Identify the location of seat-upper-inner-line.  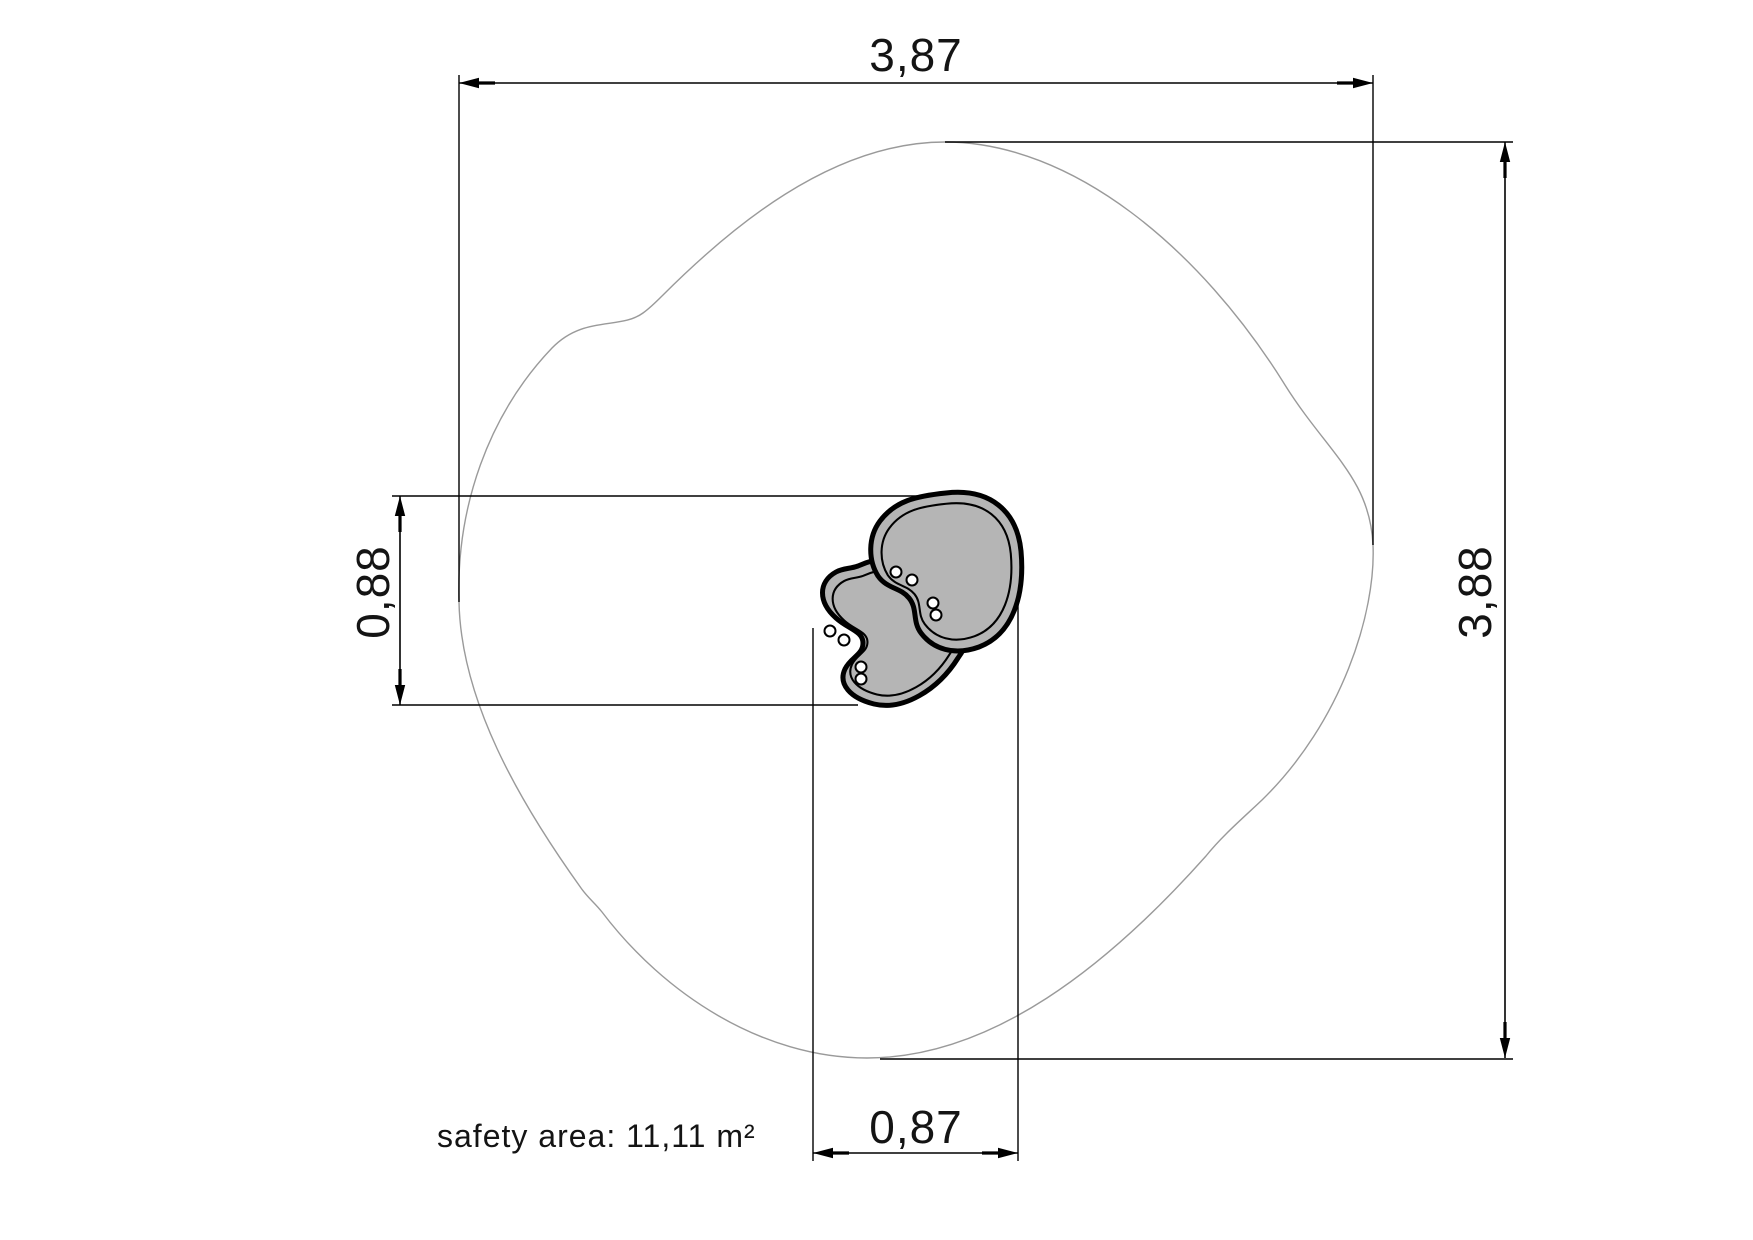
(946, 571).